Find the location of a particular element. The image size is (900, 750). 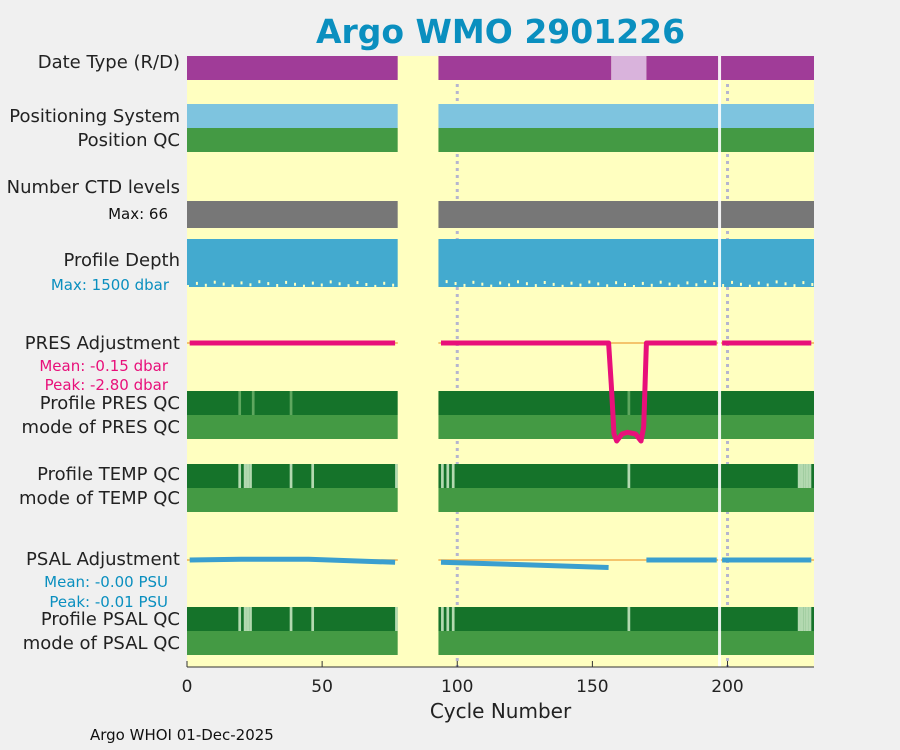

psal-mean-text: Mean: -0.00 PSU is located at coordinates (106, 582).